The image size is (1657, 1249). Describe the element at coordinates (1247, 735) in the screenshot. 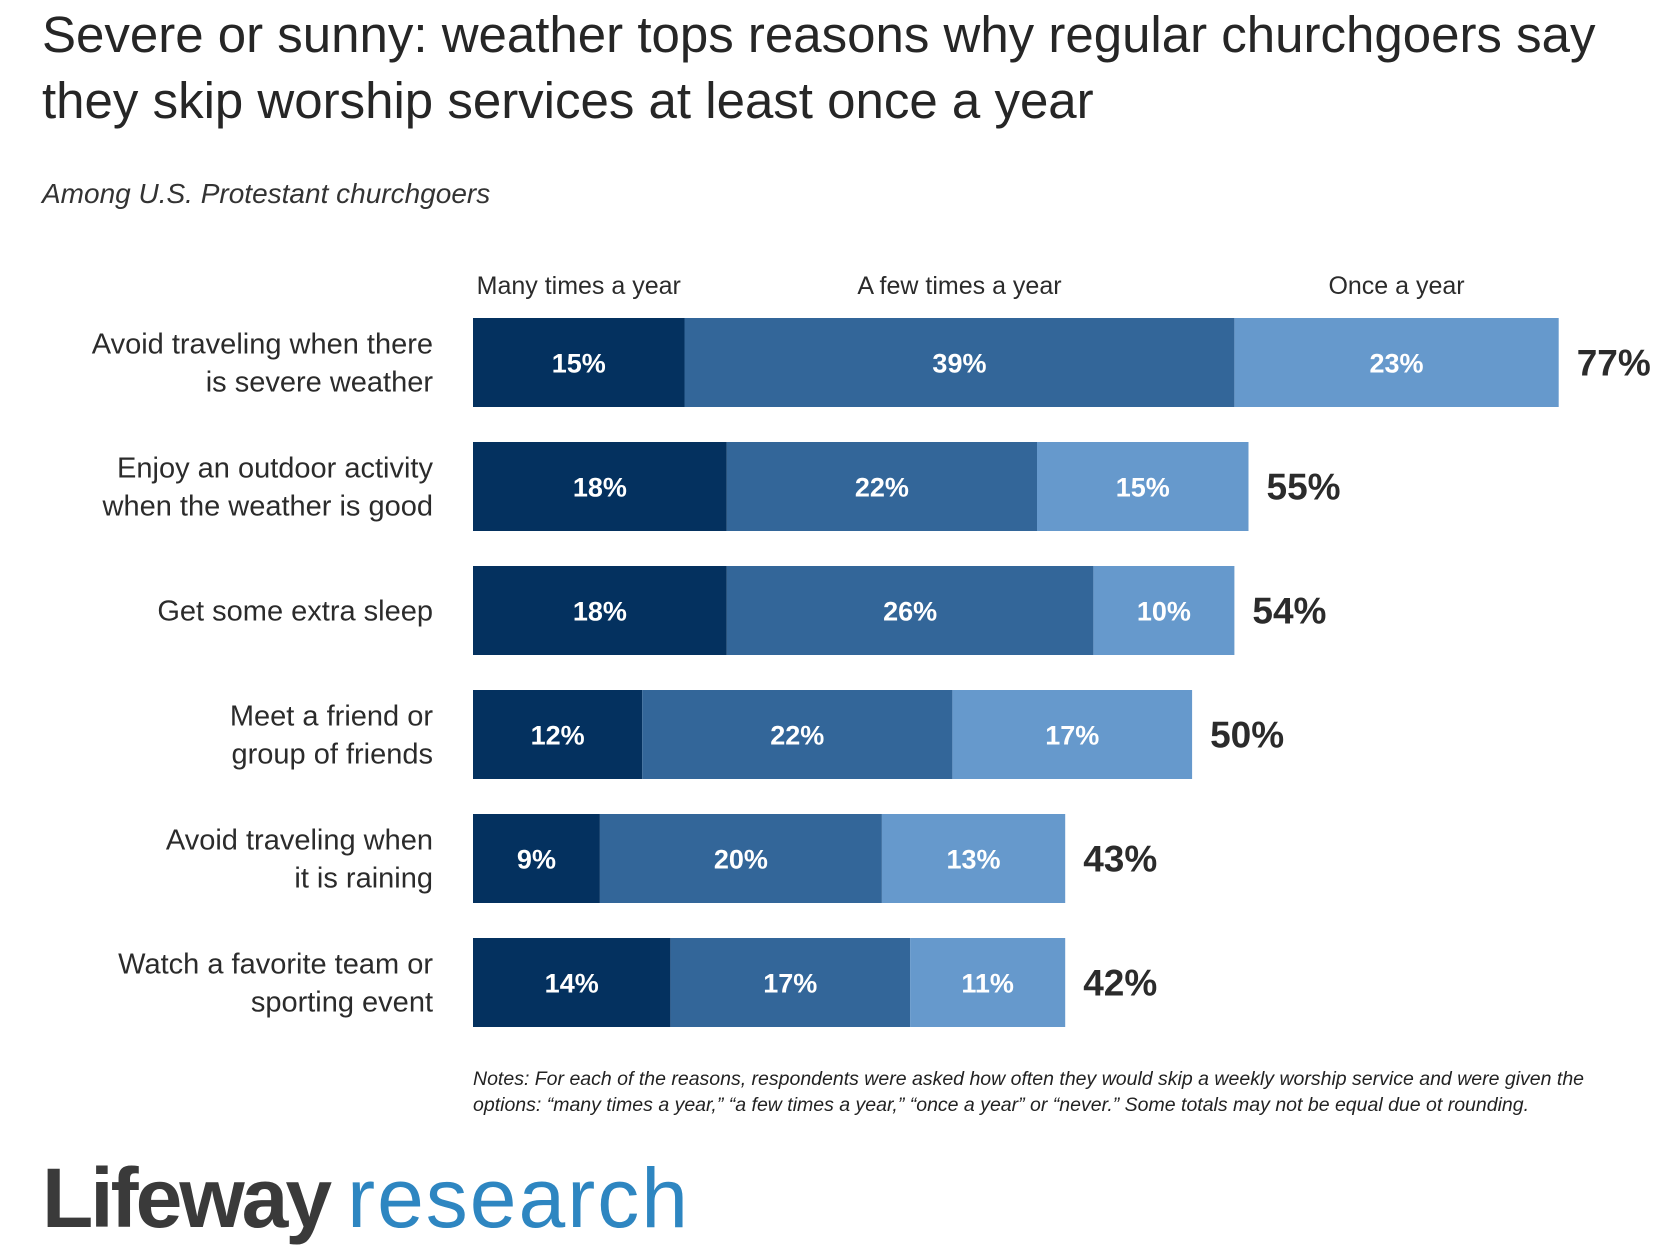

I see `total-label: 50%` at that location.